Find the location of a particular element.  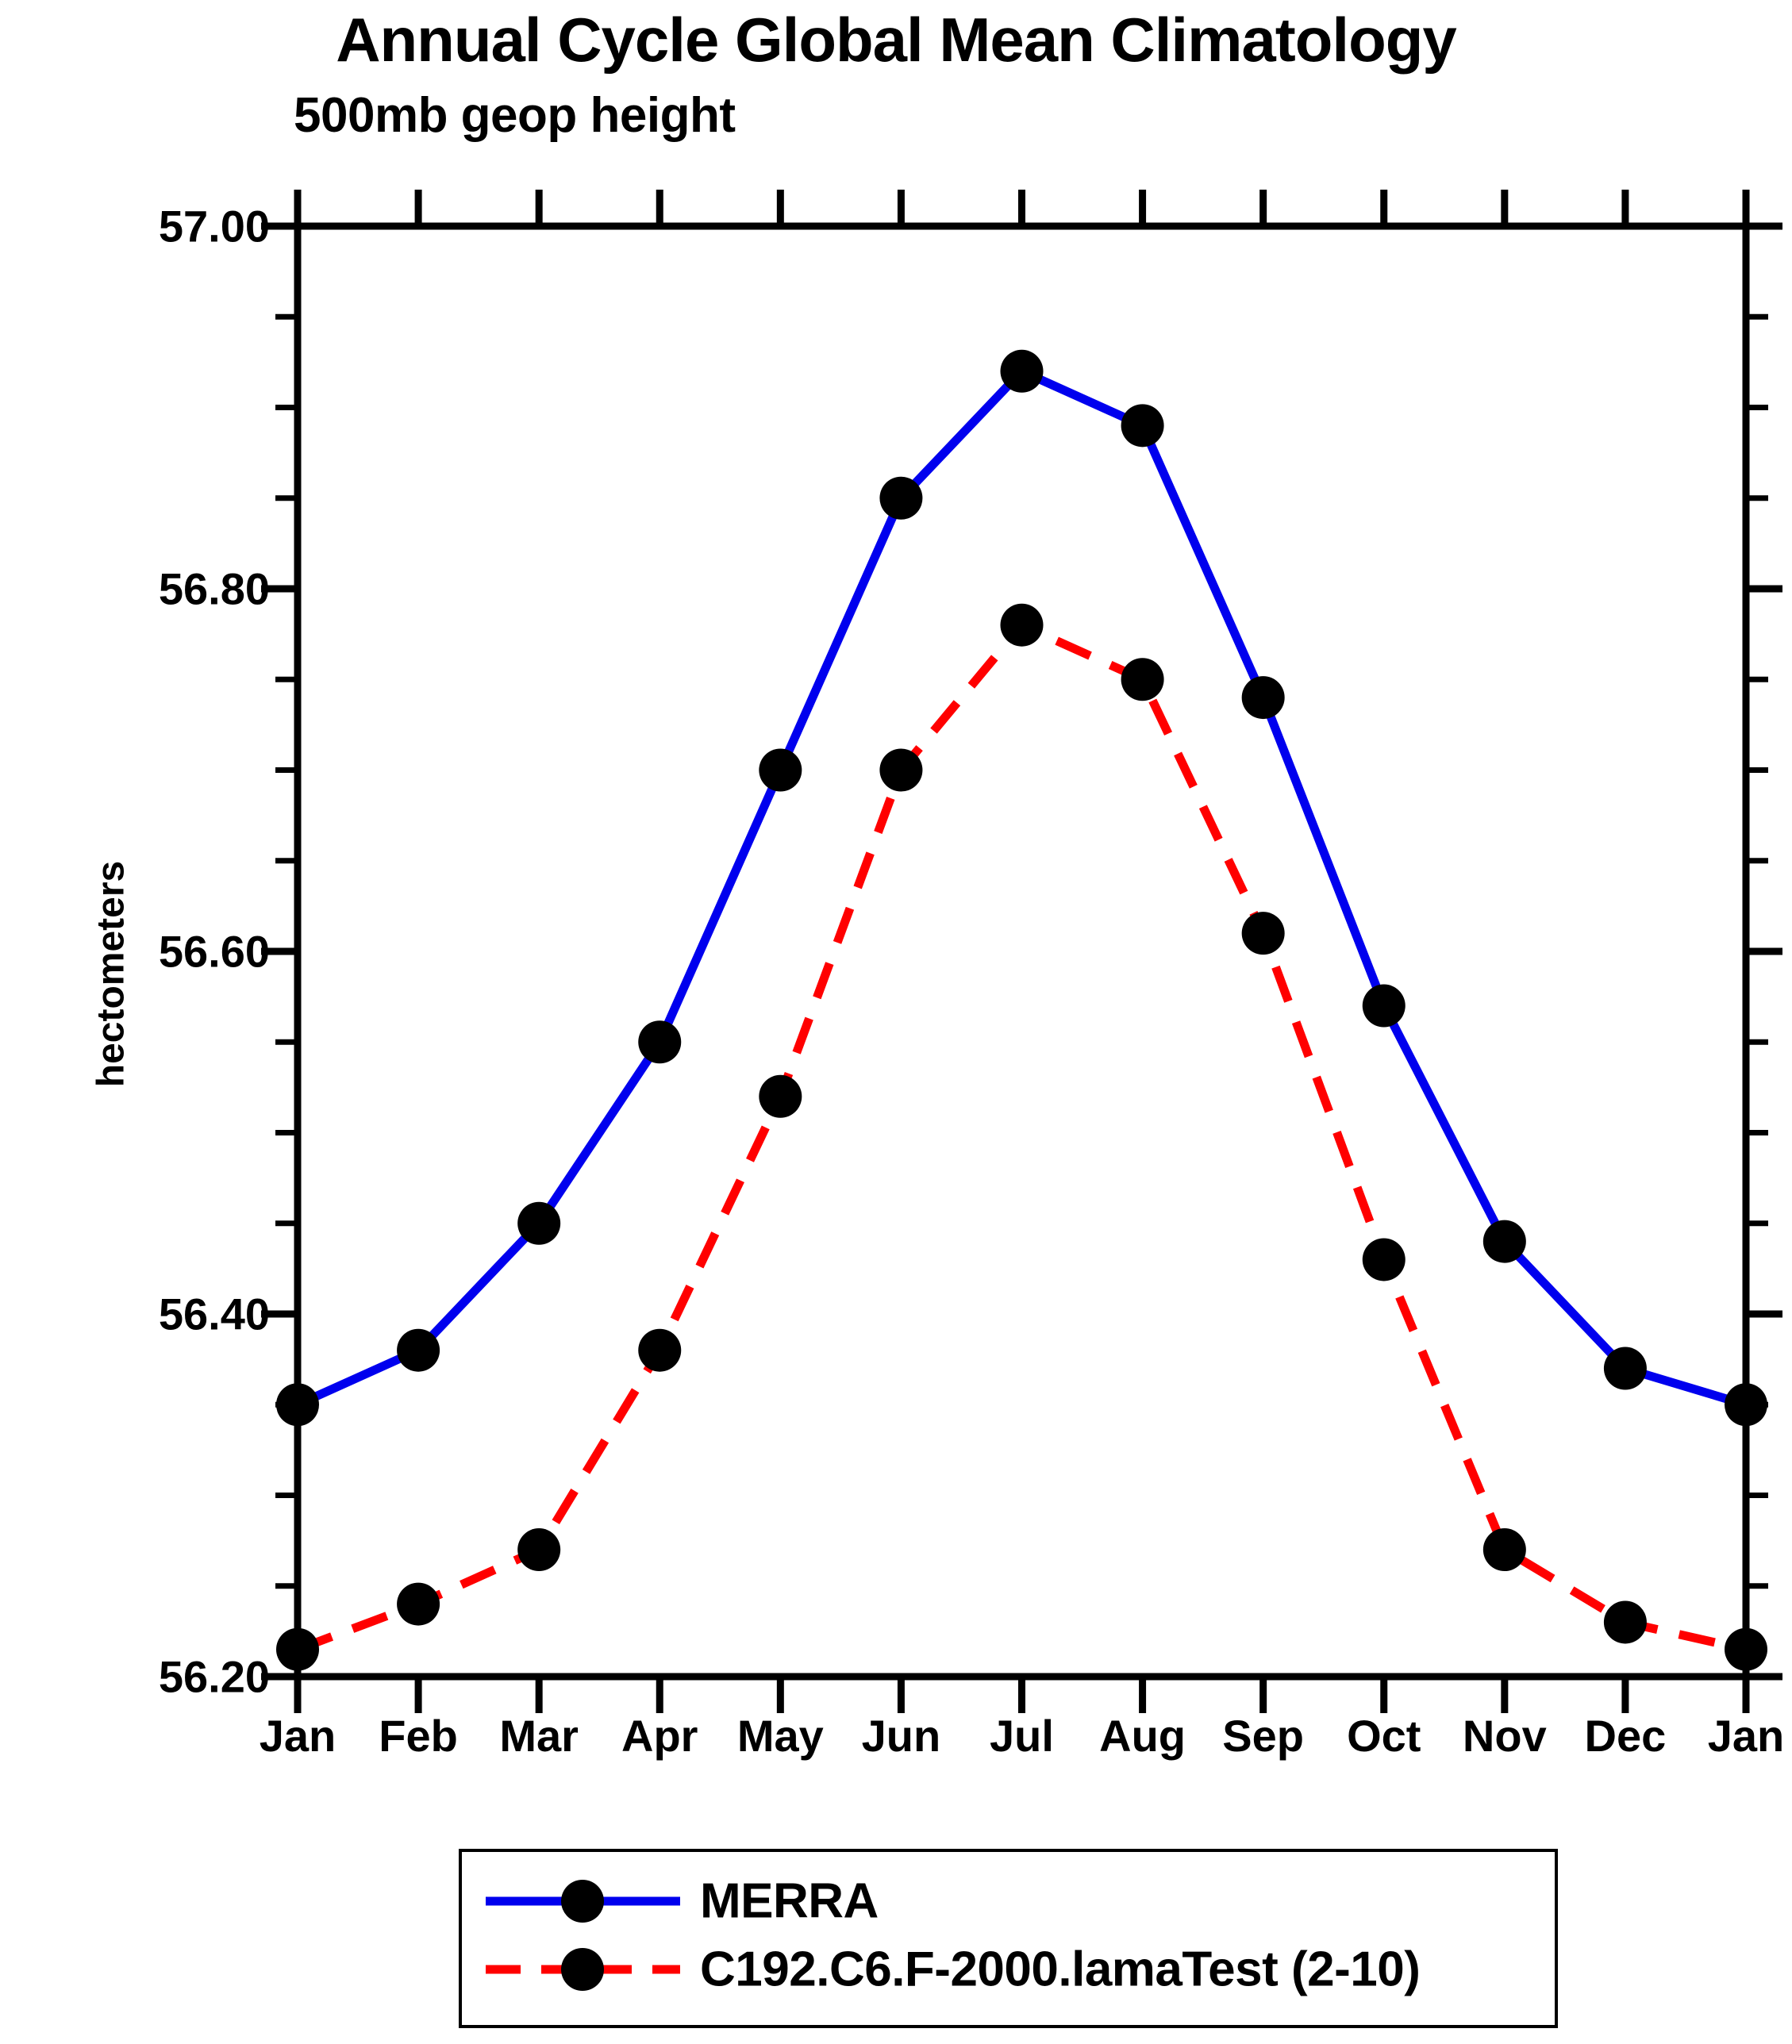

x-tick-label: May is located at coordinates (780, 1736).